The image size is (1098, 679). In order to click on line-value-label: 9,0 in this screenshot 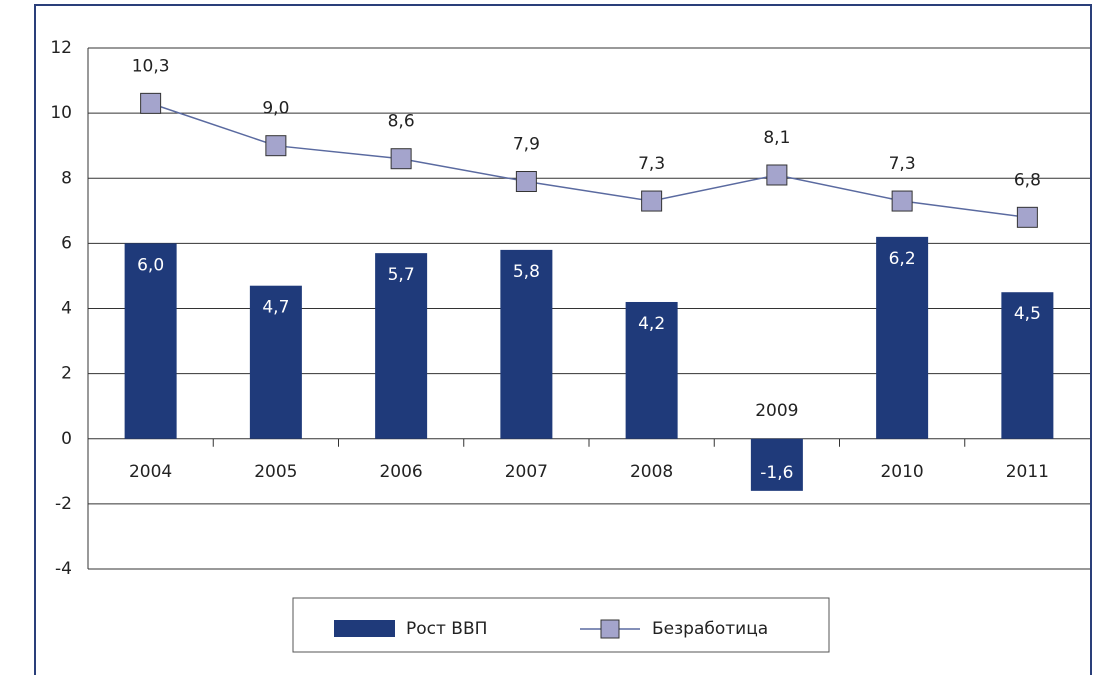, I will do `click(275, 109)`.